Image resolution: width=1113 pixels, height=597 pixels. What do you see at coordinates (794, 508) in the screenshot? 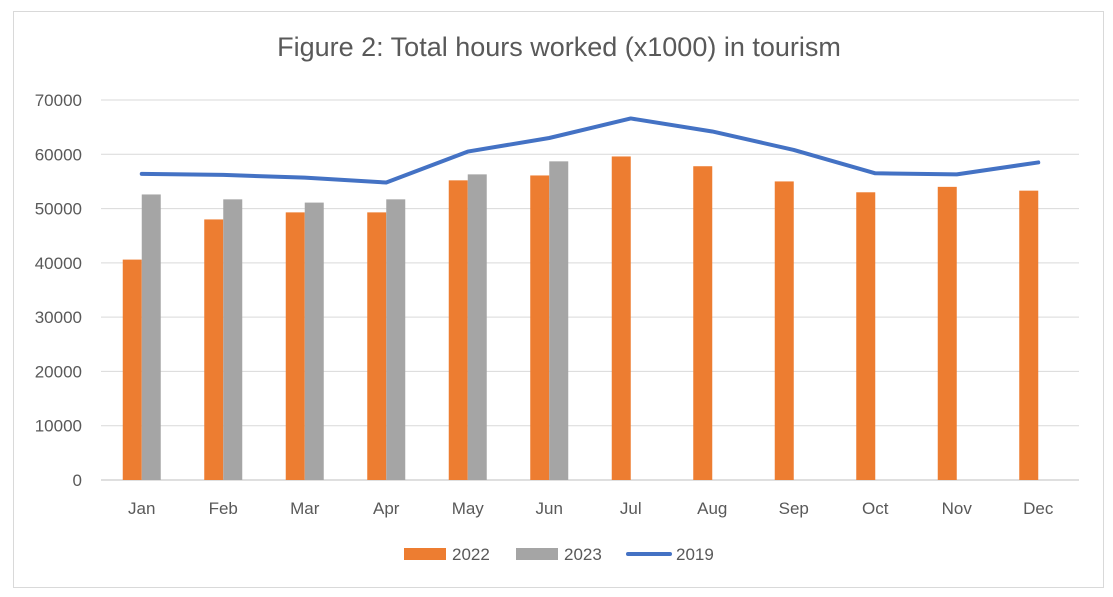
I see `x-tick-label: Sep` at bounding box center [794, 508].